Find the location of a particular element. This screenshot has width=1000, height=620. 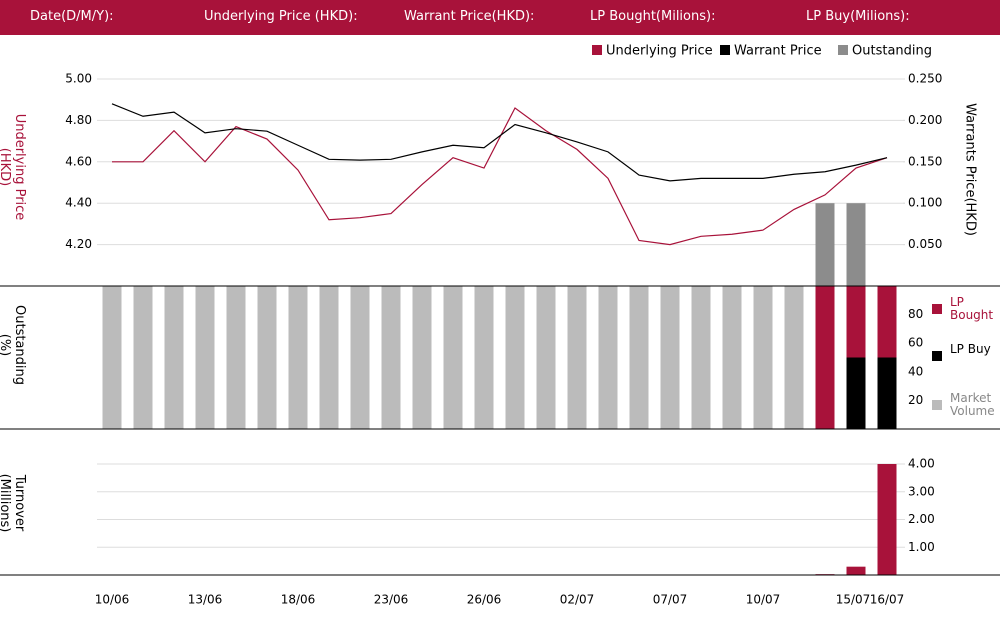

legend-label: Market Volume is located at coordinates (972, 404).